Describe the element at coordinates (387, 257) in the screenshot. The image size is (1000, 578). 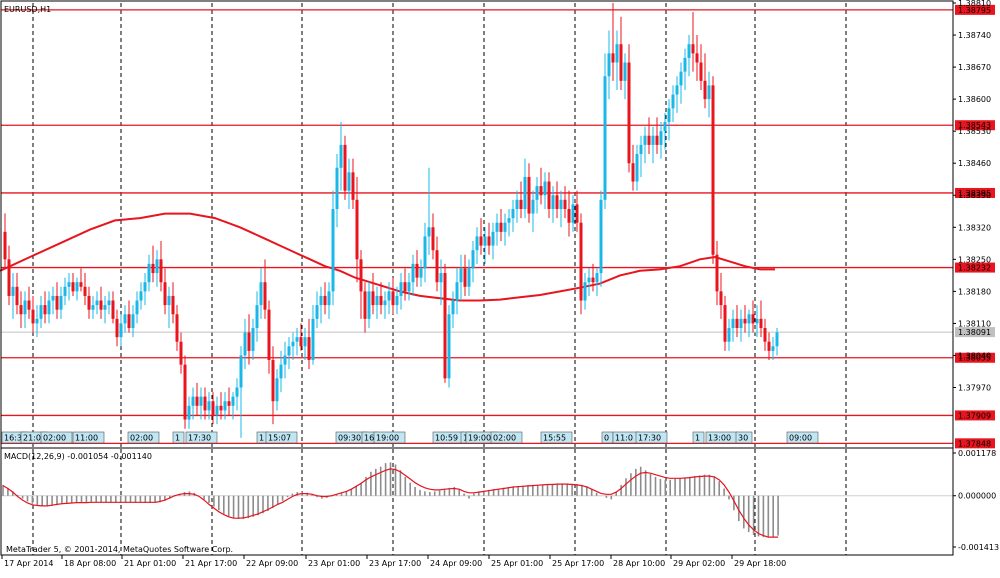
I see `moving-average-line` at that location.